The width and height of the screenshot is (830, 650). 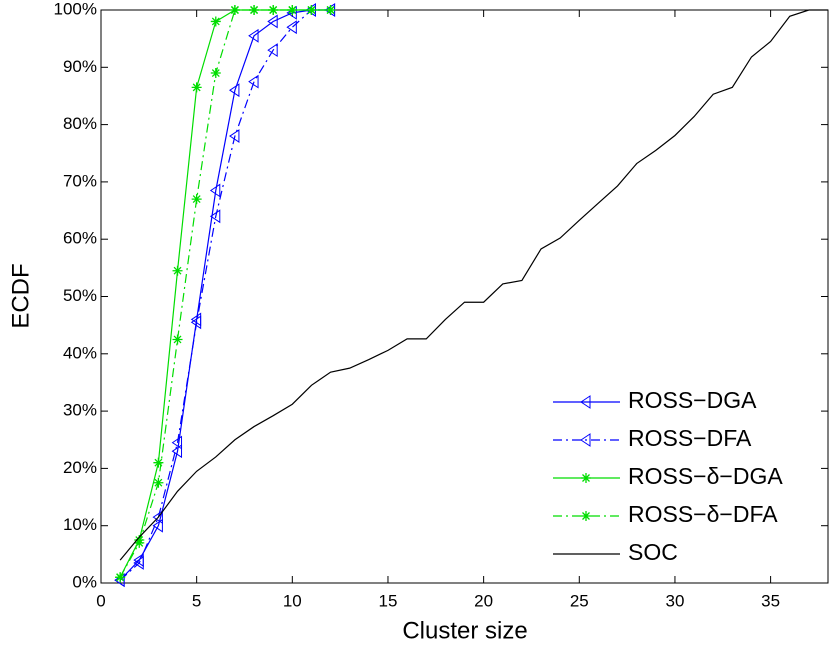 What do you see at coordinates (292, 600) in the screenshot?
I see `x-tick-label: 10` at bounding box center [292, 600].